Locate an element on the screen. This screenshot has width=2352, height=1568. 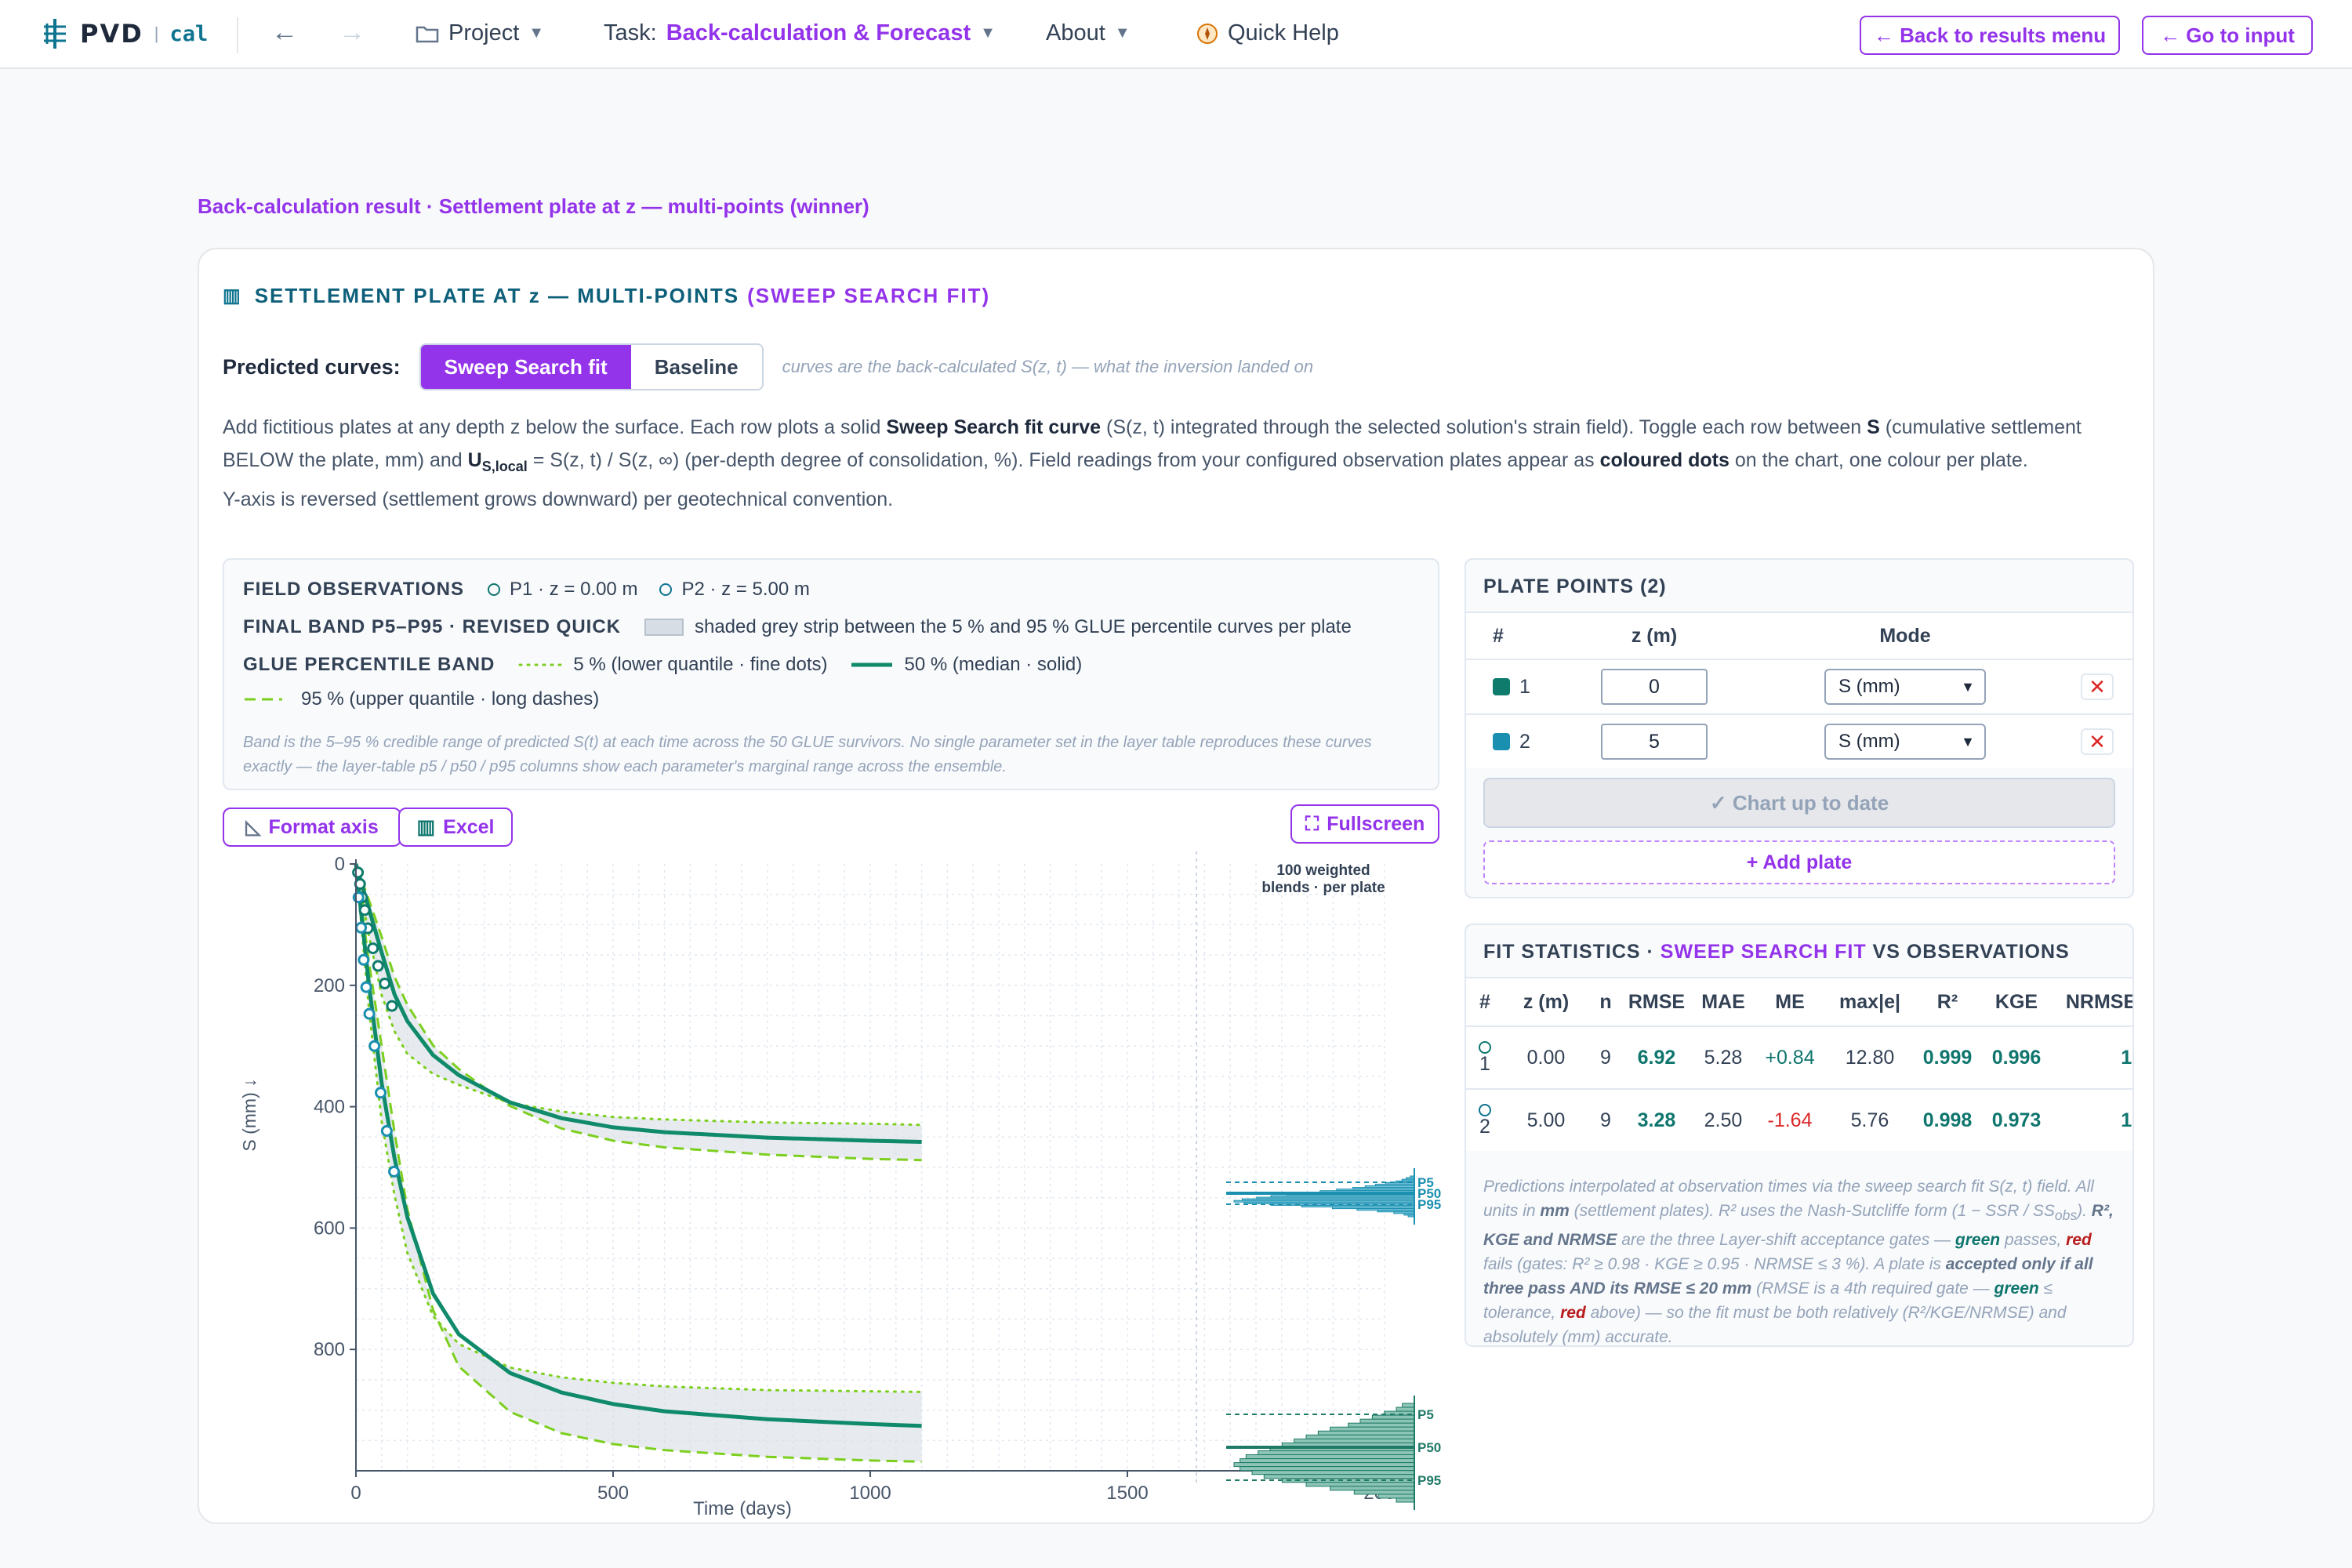
forward-arrow-icon: → is located at coordinates (352, 32).